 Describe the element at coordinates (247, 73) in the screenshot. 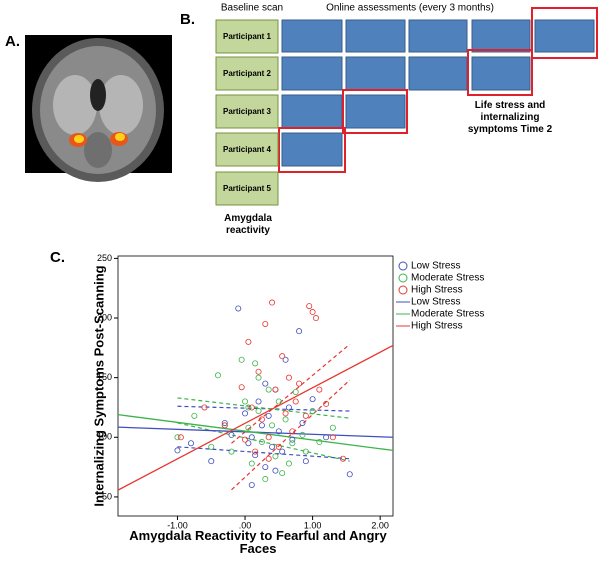

I see `participant-label: Participant 2` at that location.